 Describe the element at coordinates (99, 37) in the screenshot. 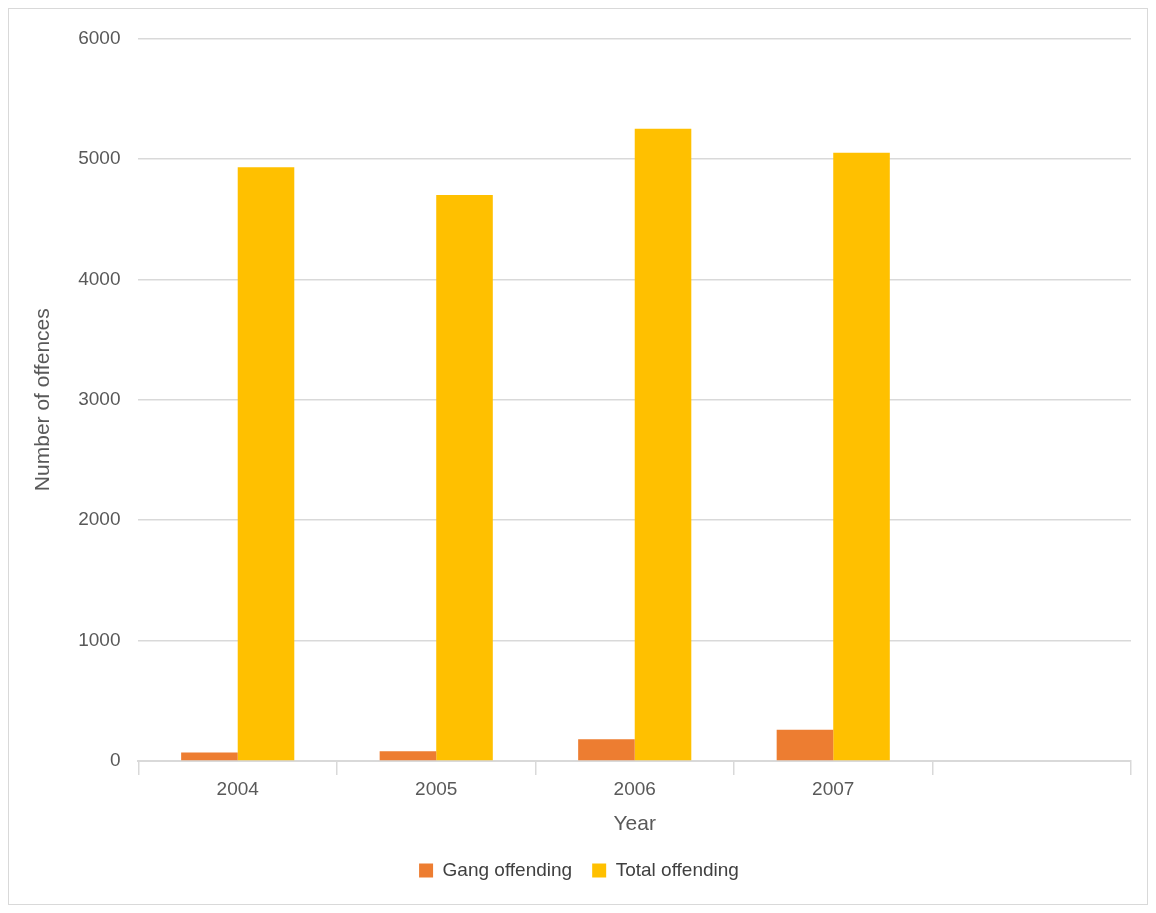

I see `y-tick-label: 6000` at that location.